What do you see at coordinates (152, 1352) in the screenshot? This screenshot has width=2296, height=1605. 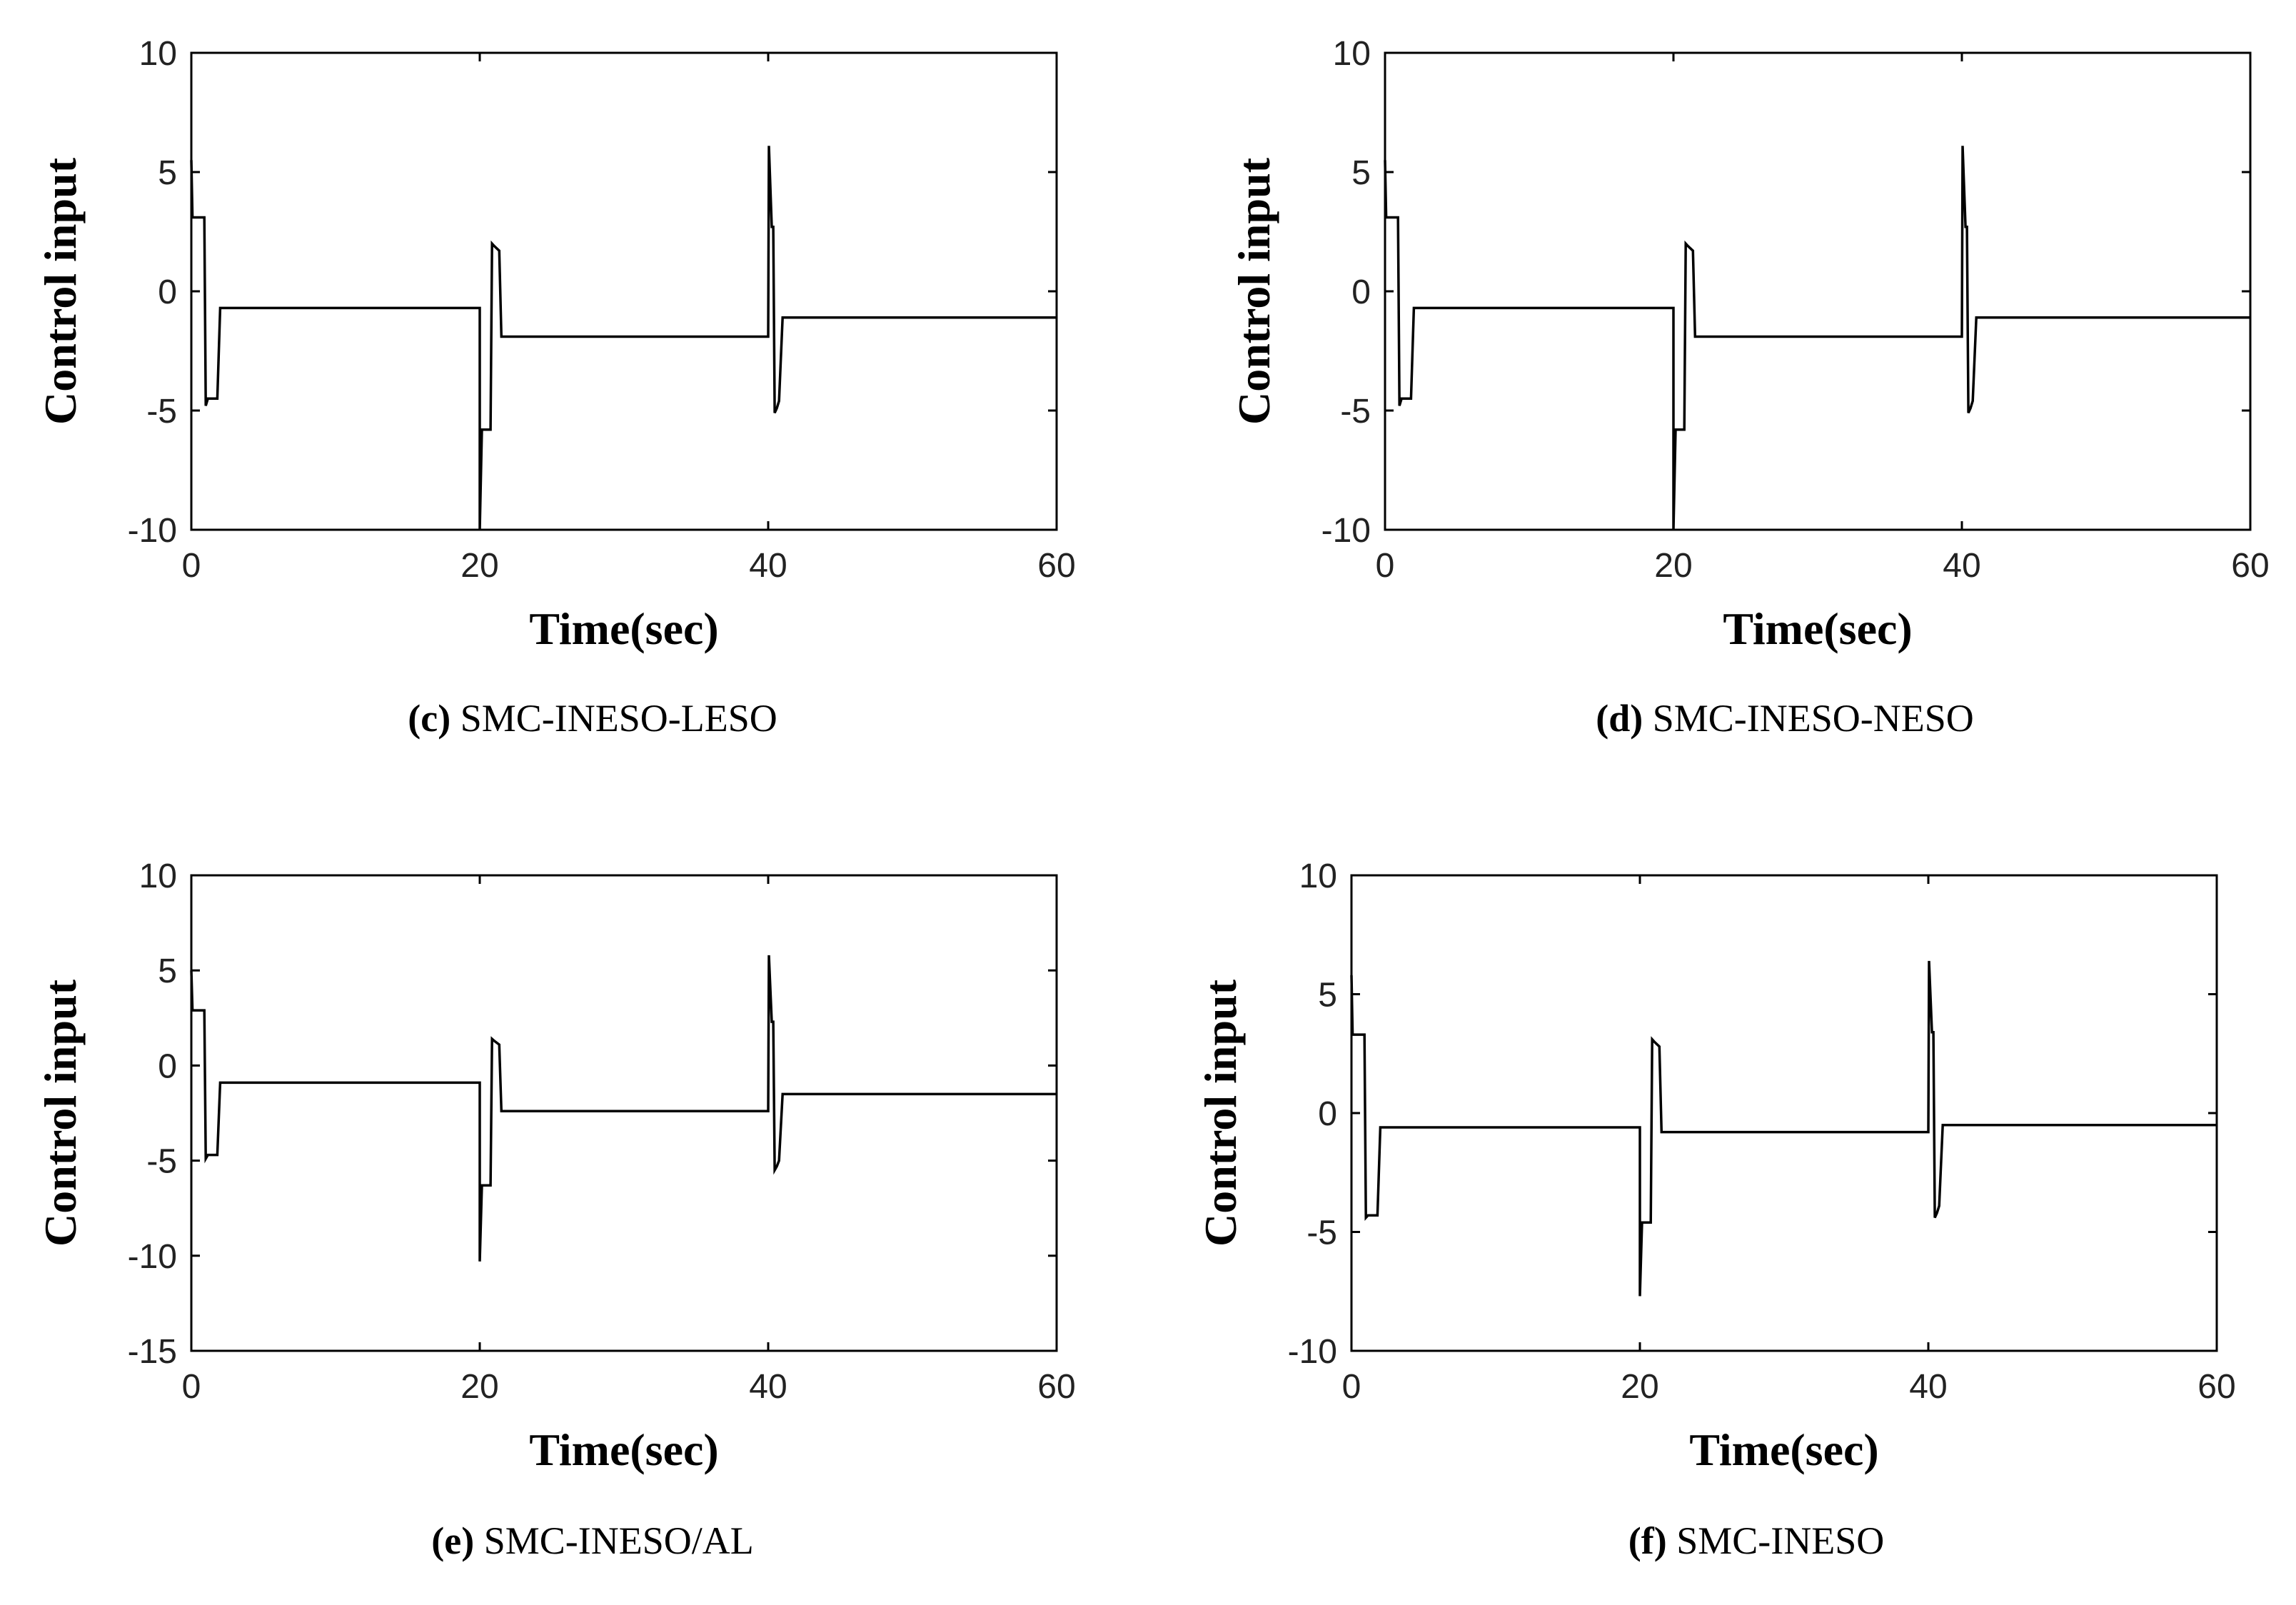 I see `y-tick-label: -15` at bounding box center [152, 1352].